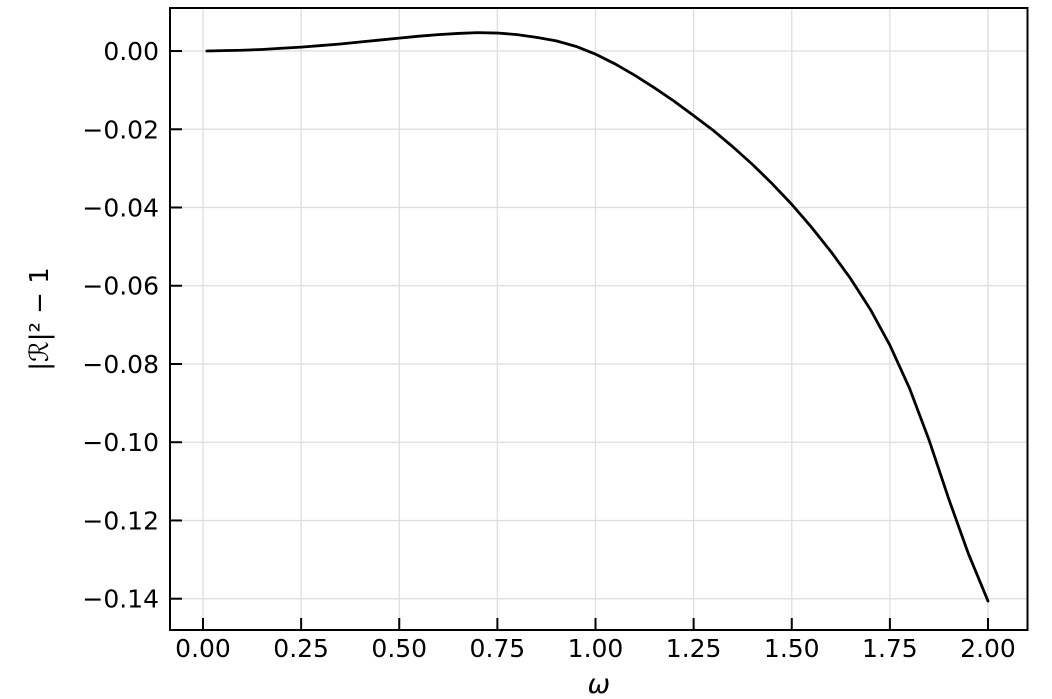 This screenshot has height=699, width=1052. I want to click on y-tick-label: −0.04, so click(120, 208).